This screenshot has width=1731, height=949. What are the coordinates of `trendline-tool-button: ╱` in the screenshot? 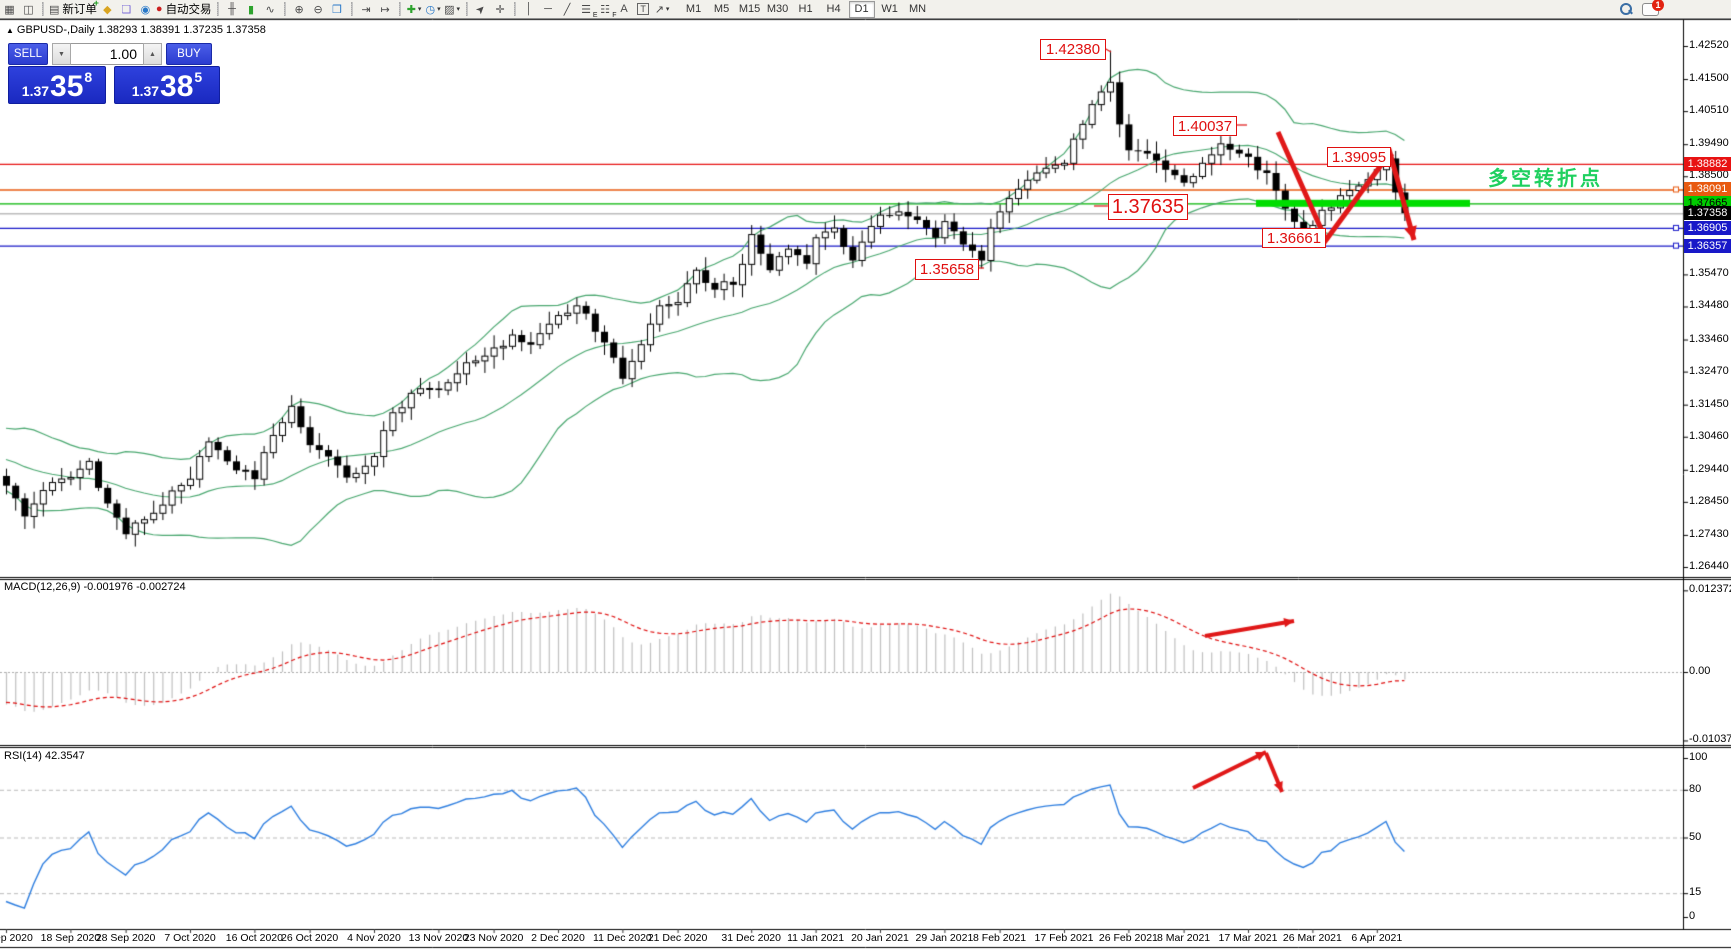 It's located at (567, 9).